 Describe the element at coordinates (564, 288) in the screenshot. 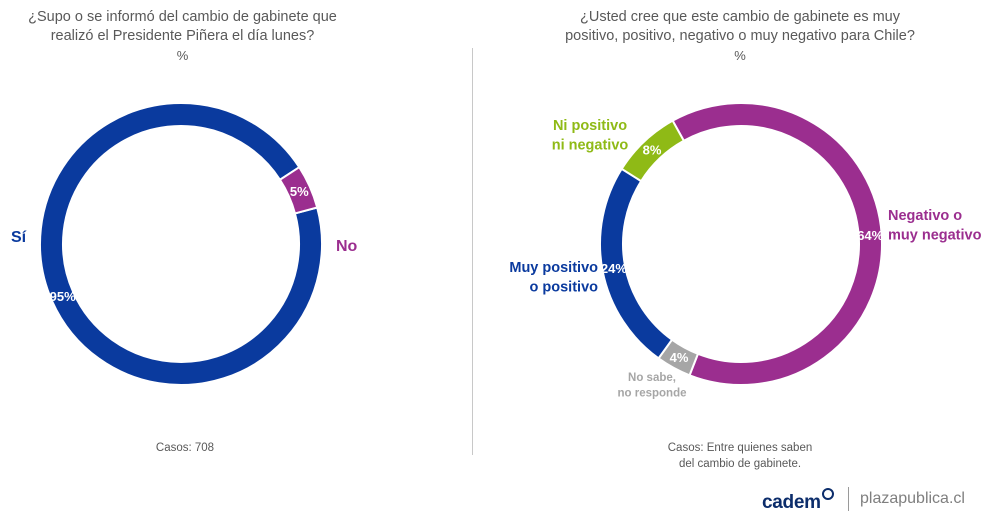

I see `right-category-label-line: o positivo` at that location.